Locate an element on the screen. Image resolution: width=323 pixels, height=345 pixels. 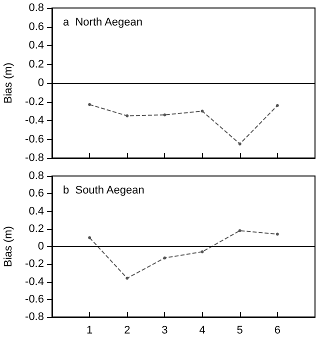
x-tick-label: 1 is located at coordinates (89, 330).